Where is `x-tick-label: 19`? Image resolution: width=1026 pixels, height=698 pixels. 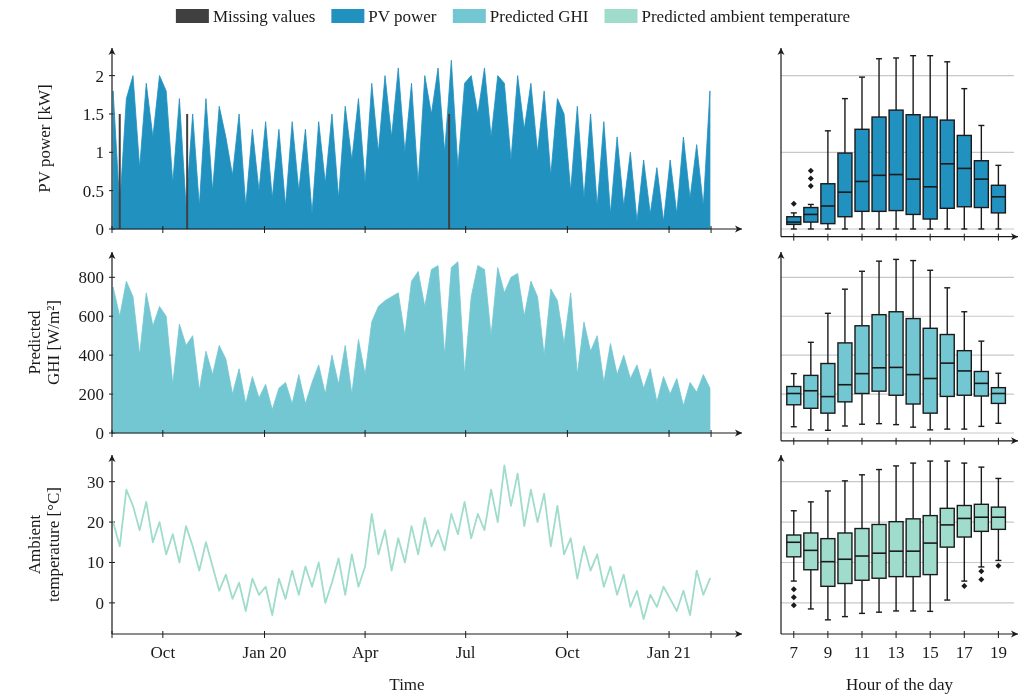
x-tick-label: 19 is located at coordinates (998, 652).